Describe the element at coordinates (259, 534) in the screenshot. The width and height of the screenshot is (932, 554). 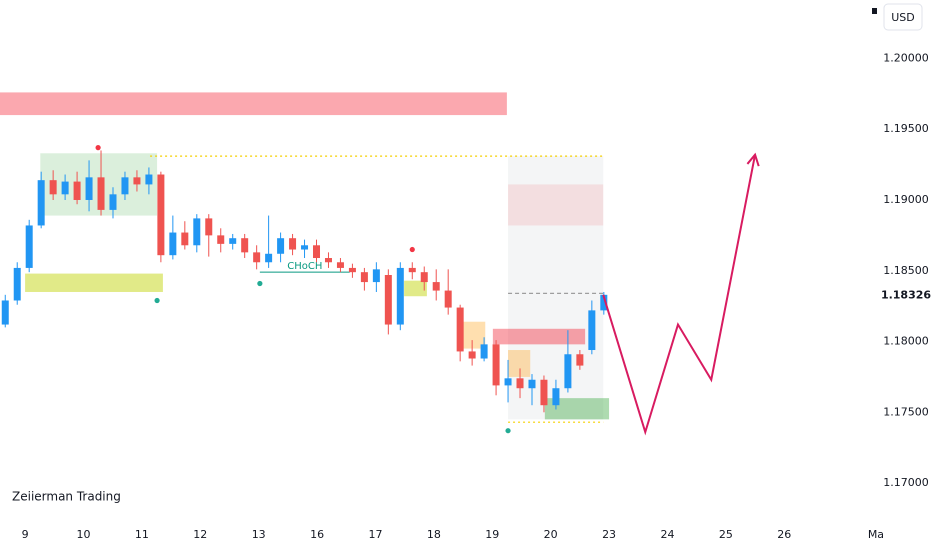
I see `x-tick-label: 13` at that location.